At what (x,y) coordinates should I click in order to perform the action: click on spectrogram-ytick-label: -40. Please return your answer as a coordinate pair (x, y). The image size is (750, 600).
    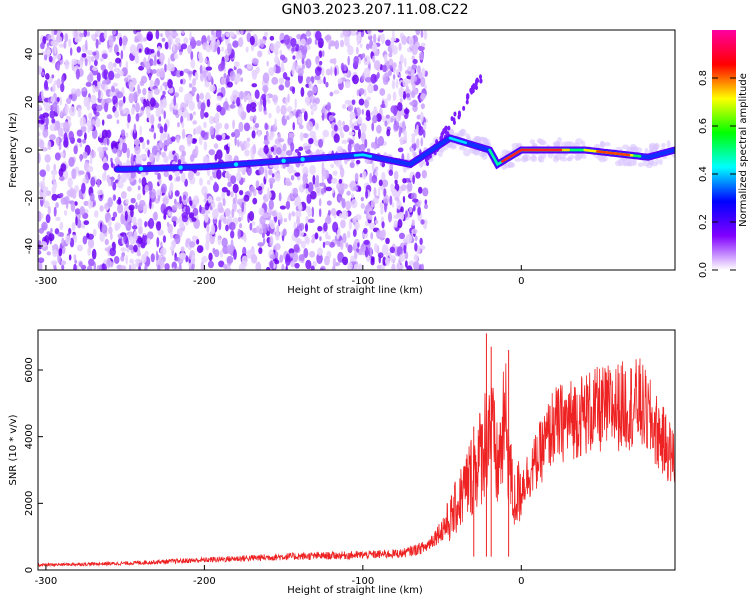
    Looking at the image, I should click on (29, 246).